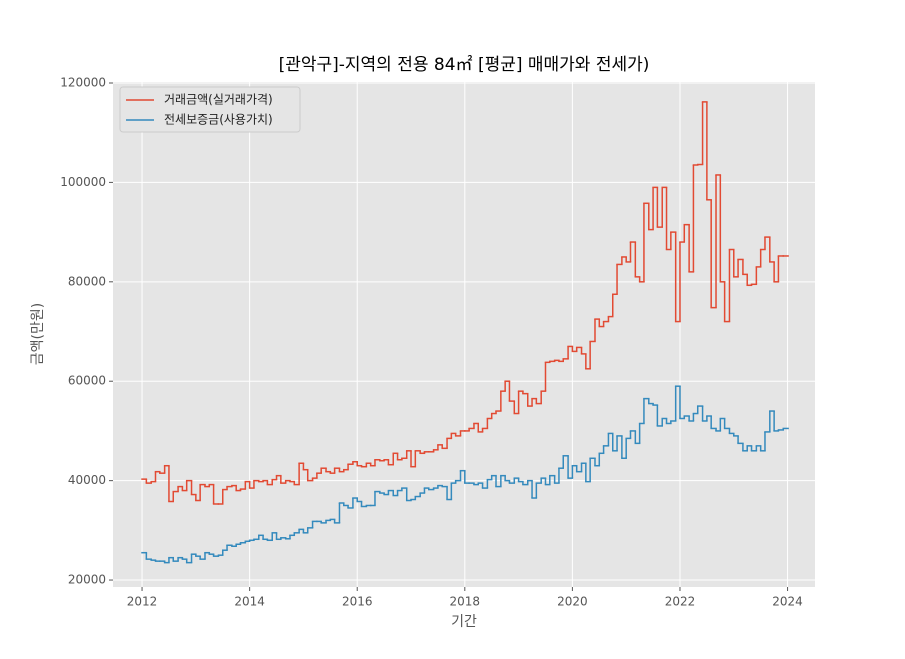 Image resolution: width=905 pixels, height=659 pixels. What do you see at coordinates (249, 602) in the screenshot?
I see `x-tick-label: 2014` at bounding box center [249, 602].